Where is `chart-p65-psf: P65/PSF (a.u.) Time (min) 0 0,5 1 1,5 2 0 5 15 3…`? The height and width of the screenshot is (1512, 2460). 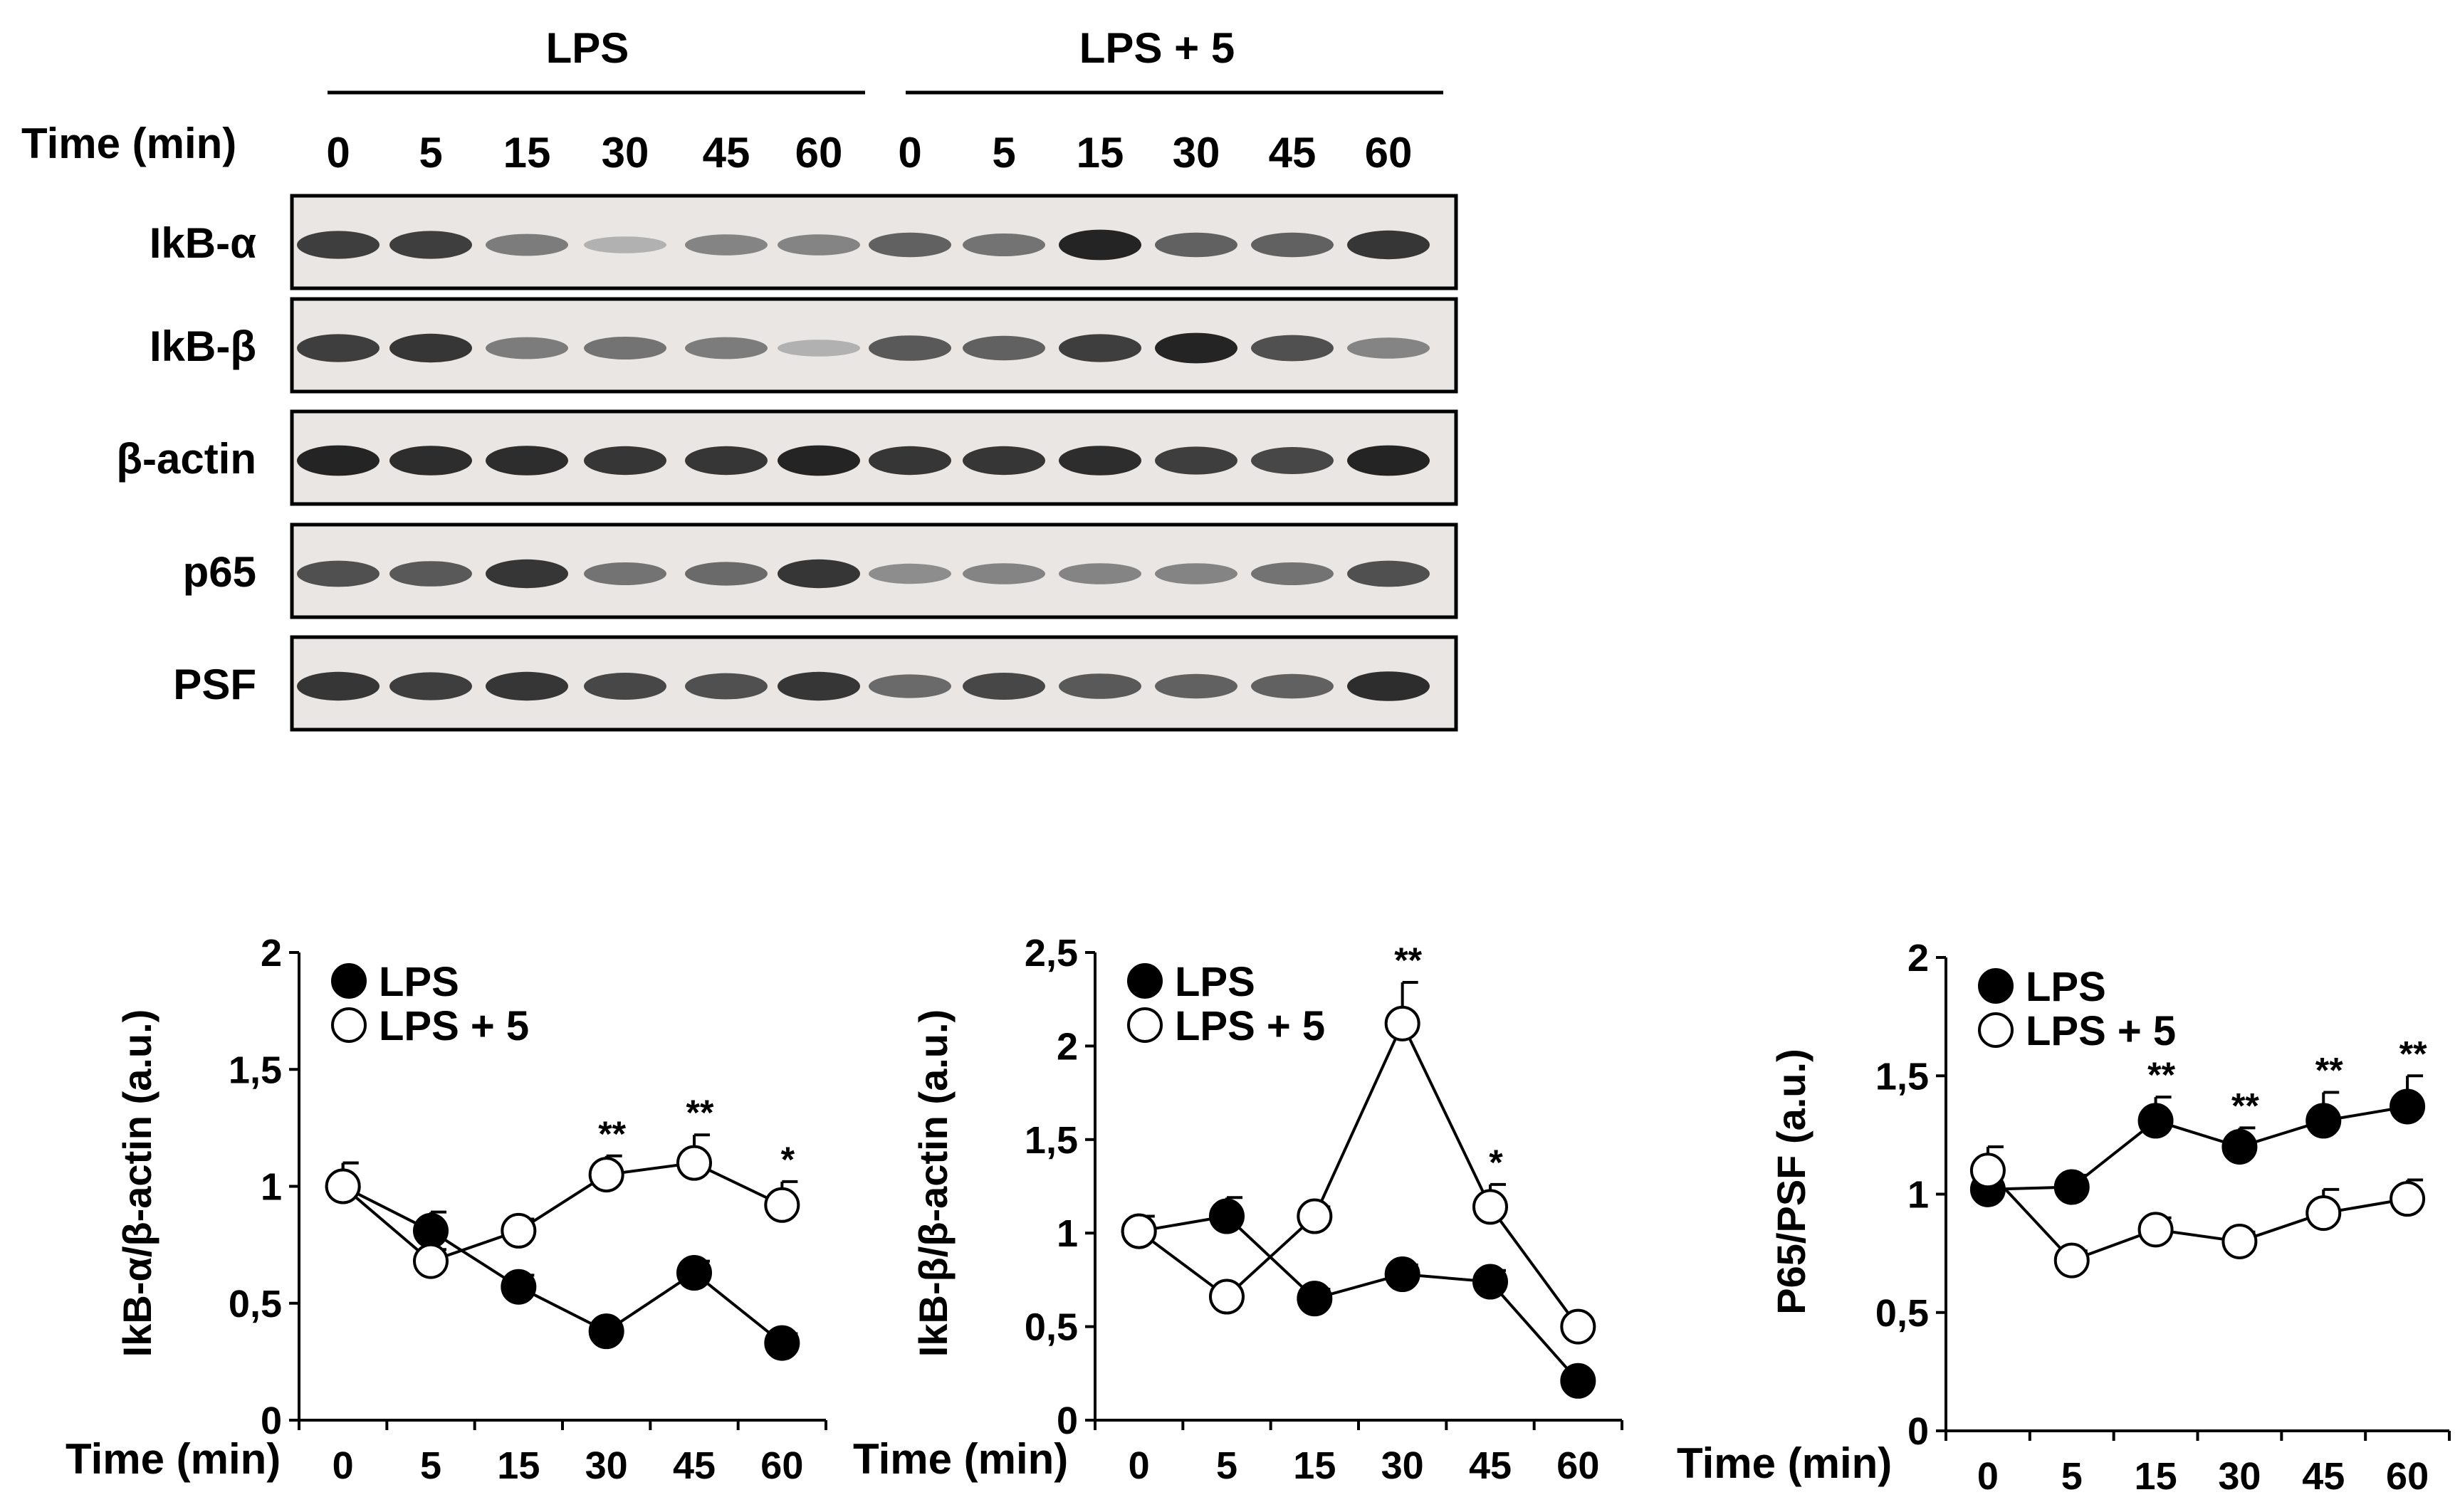 chart-p65-psf: P65/PSF (a.u.) Time (min) 0 0,5 1 1,5 2 0 5 15 3… is located at coordinates (2064, 1217).